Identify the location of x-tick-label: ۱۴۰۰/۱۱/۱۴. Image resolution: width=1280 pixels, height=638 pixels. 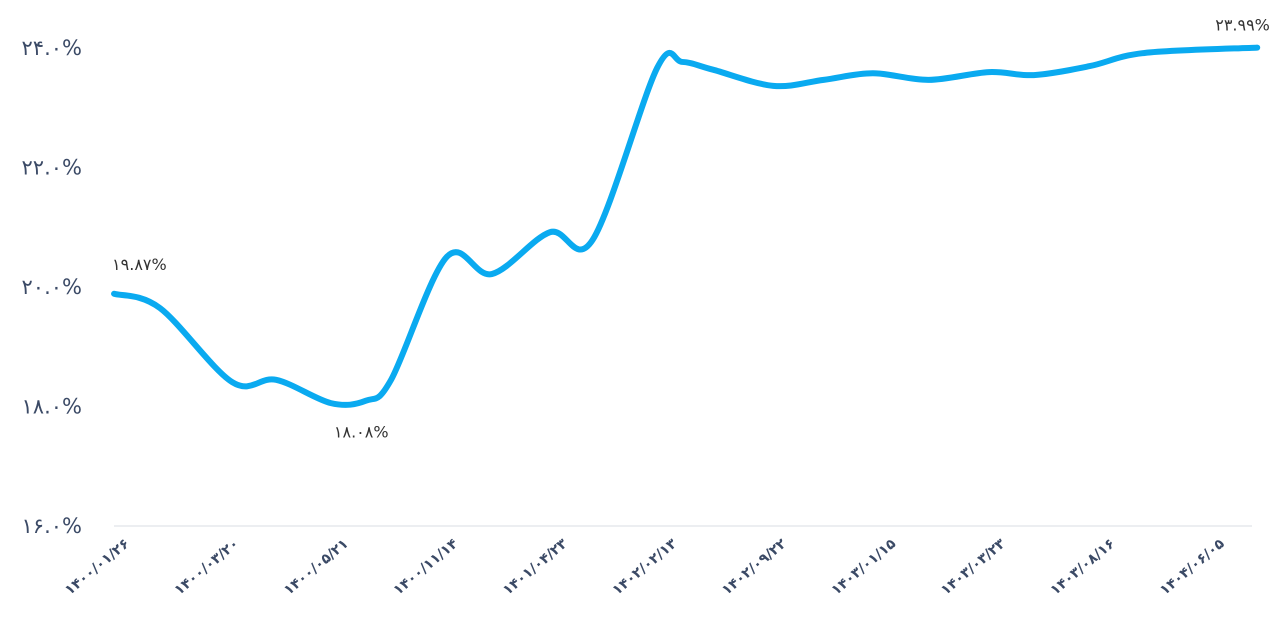
(426, 567).